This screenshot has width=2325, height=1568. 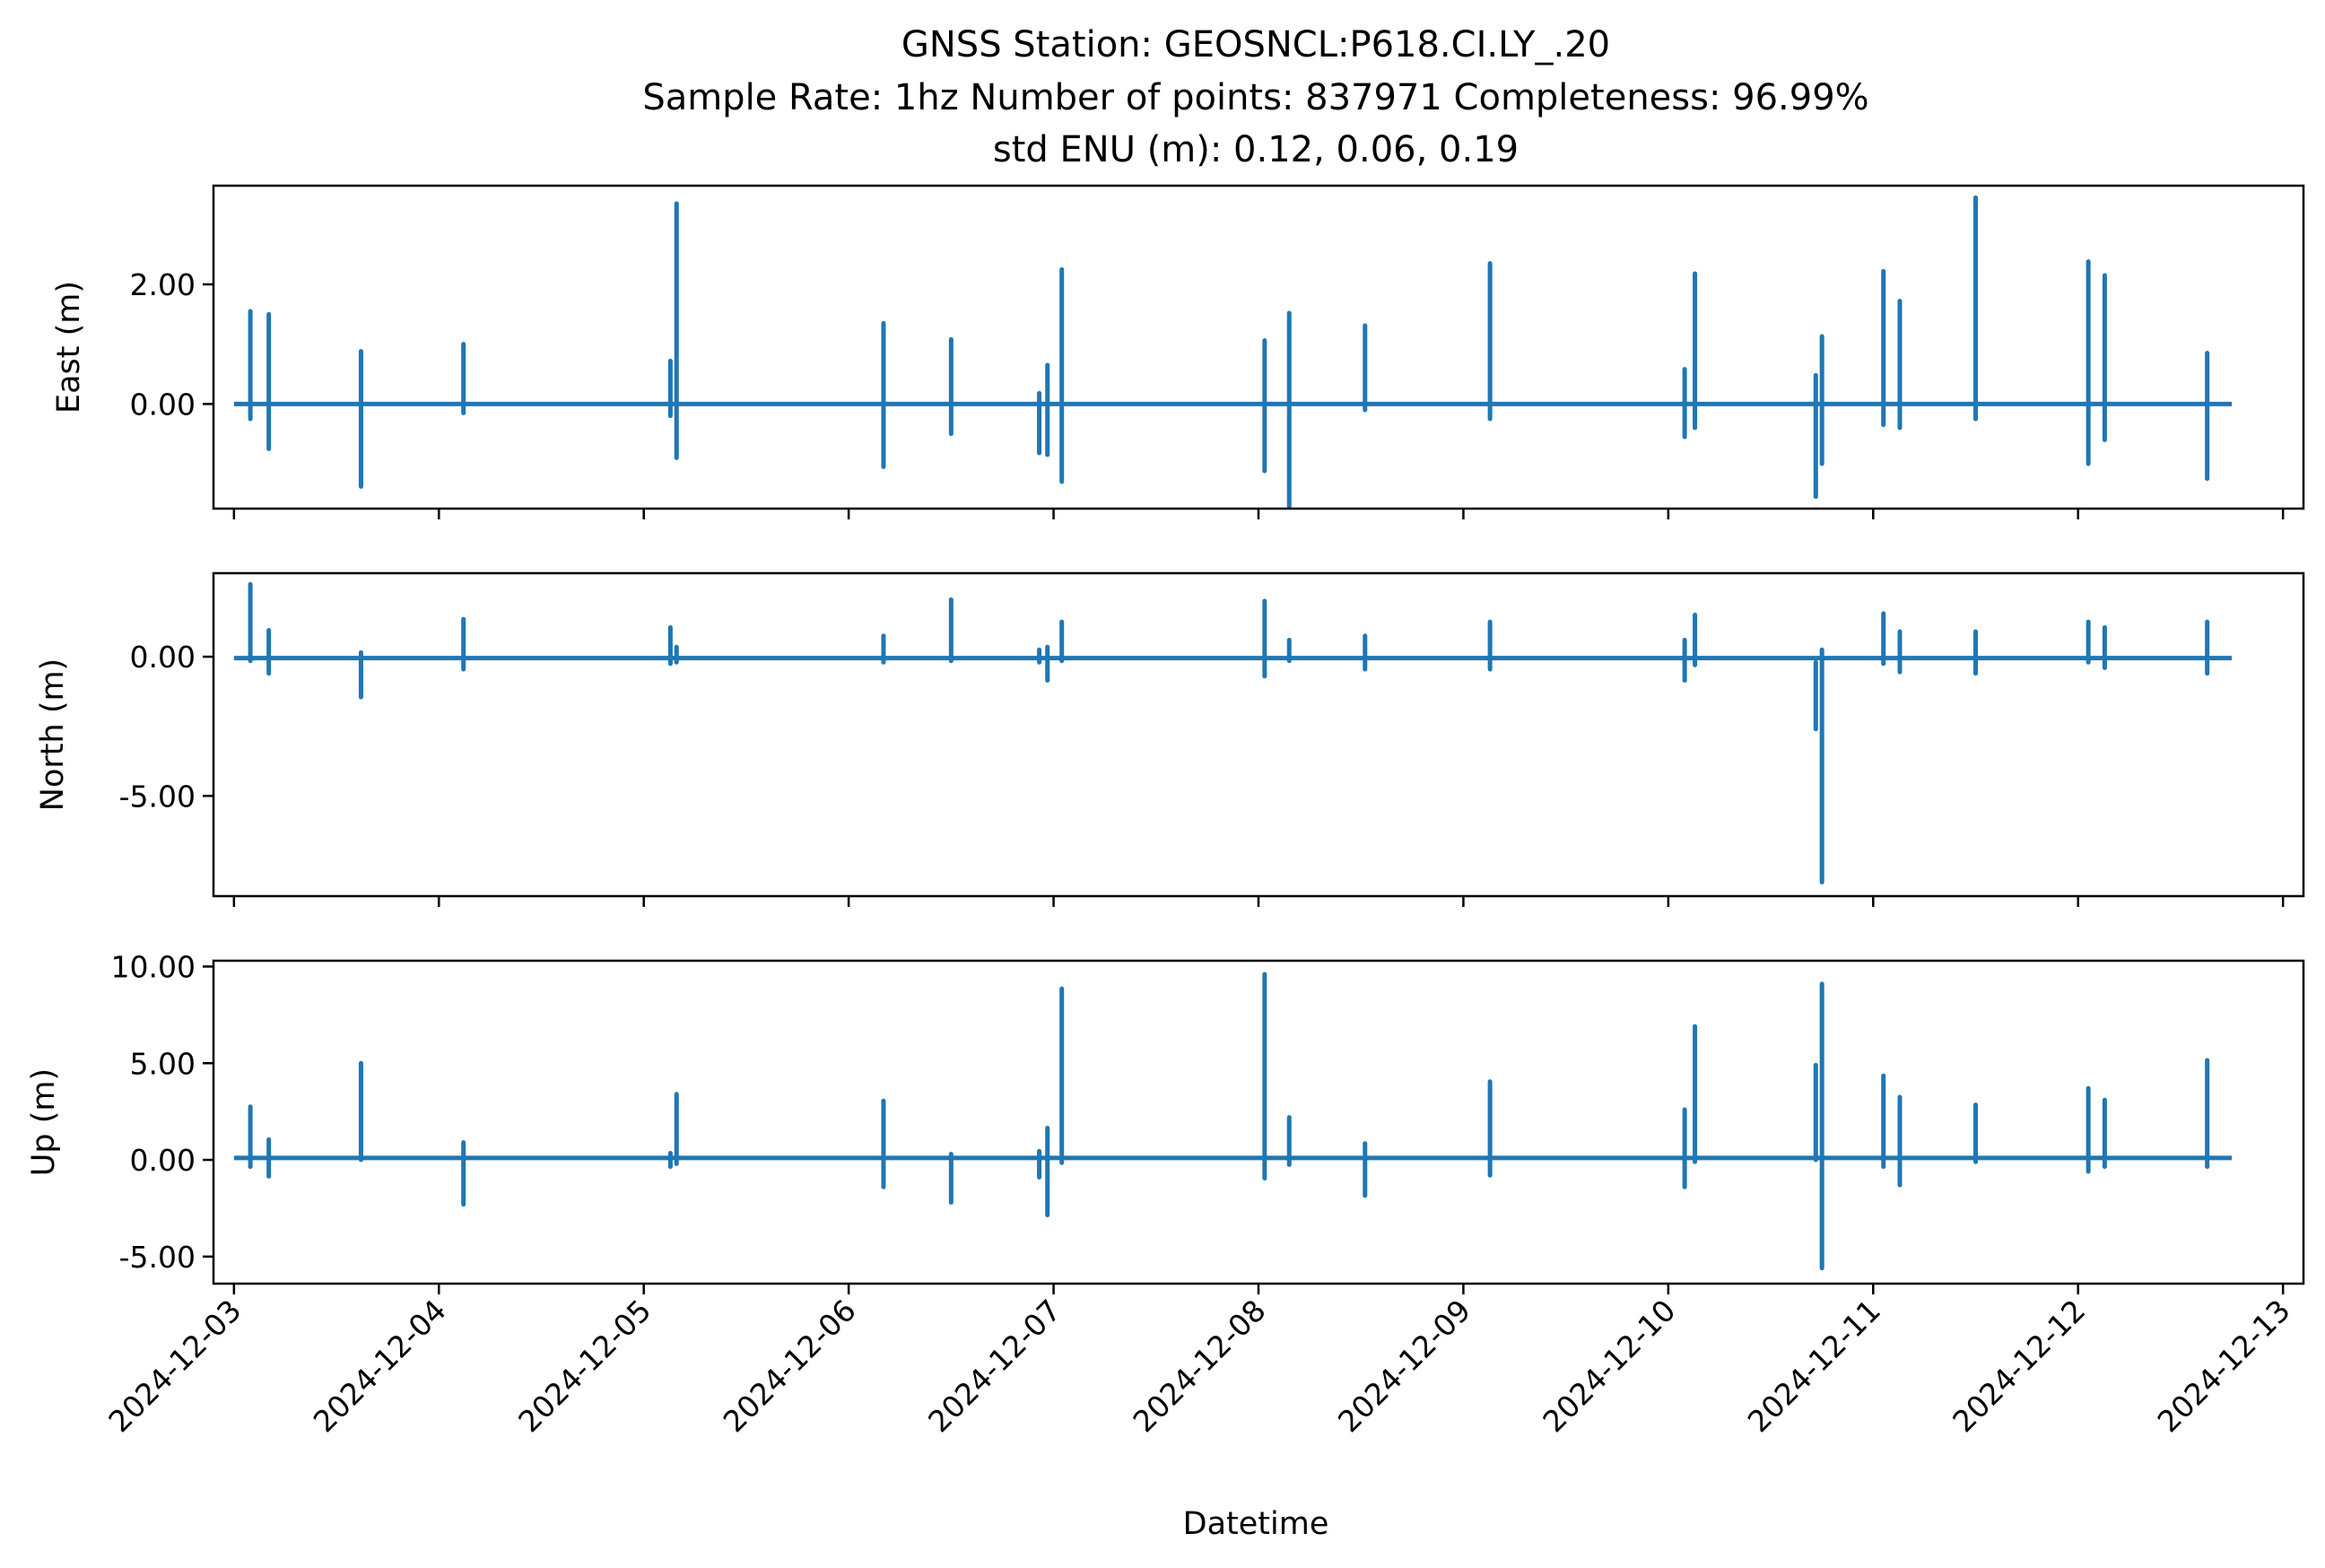 I want to click on xlabel: Datetime, so click(x=1256, y=1524).